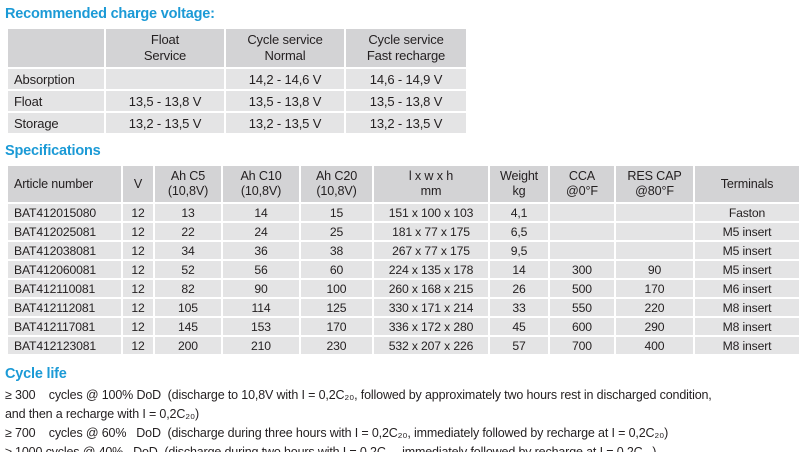  Describe the element at coordinates (747, 212) in the screenshot. I see `table-cell: Faston` at that location.